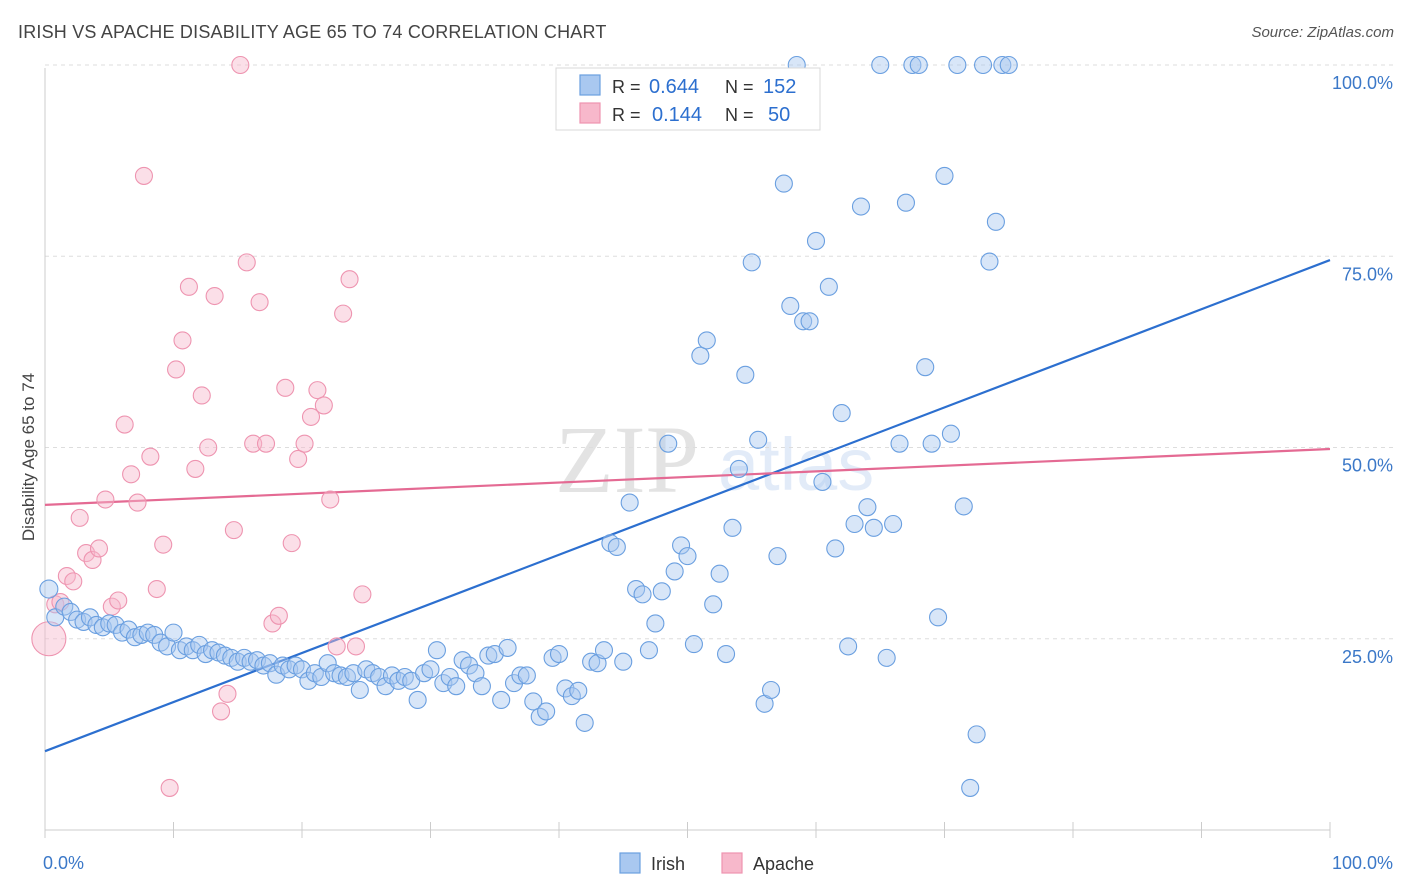 The width and height of the screenshot is (1406, 892). I want to click on x-tick-label-max: 100.0%, so click(1362, 863).